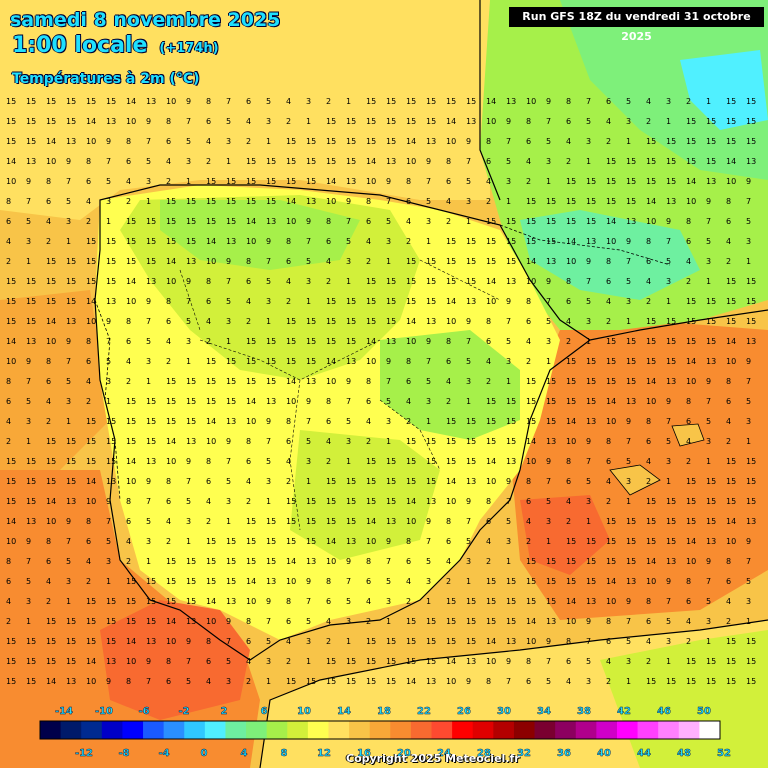 The height and width of the screenshot is (768, 768). I want to click on island-mallorca, so click(635, 480).